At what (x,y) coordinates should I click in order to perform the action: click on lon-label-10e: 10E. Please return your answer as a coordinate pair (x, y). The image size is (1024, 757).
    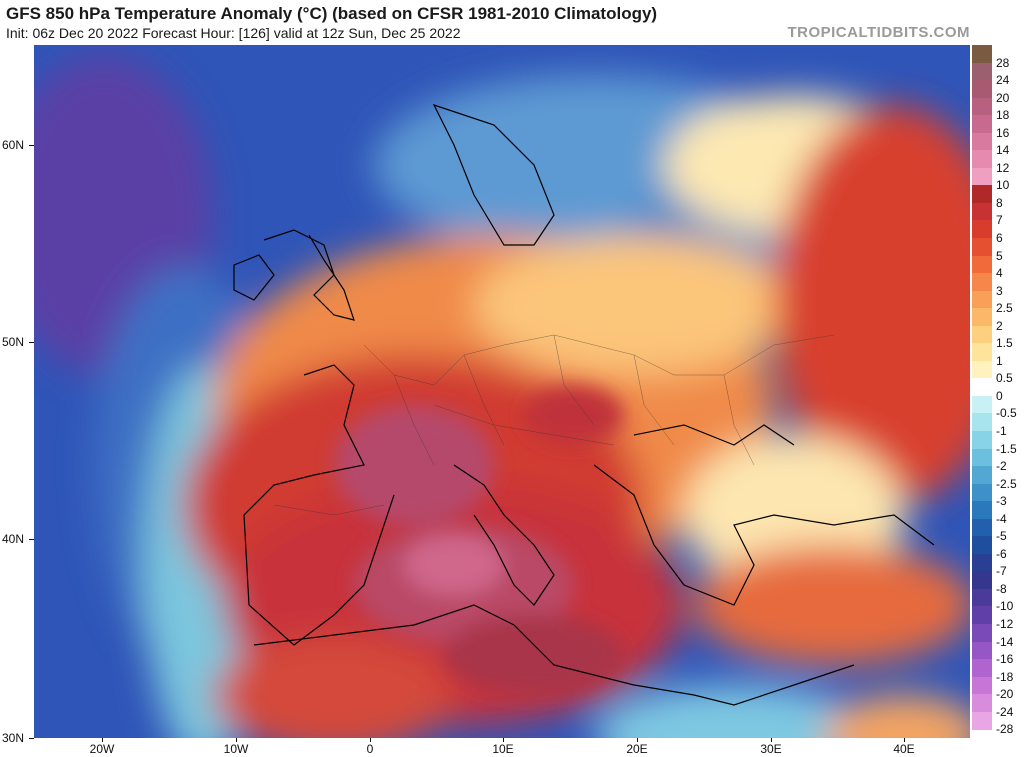
    Looking at the image, I should click on (503, 749).